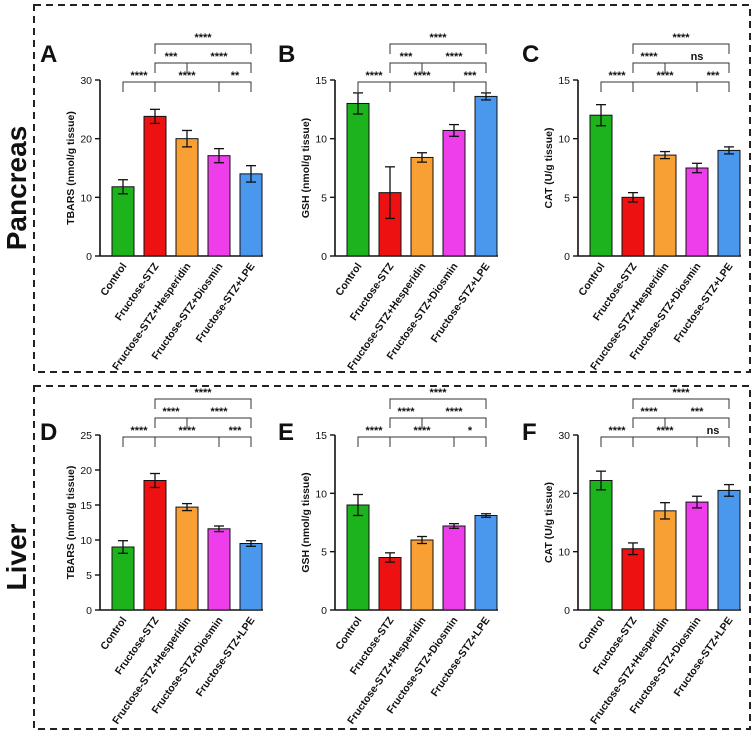 The image size is (755, 734). I want to click on y-tick-label: 25, so click(86, 436).